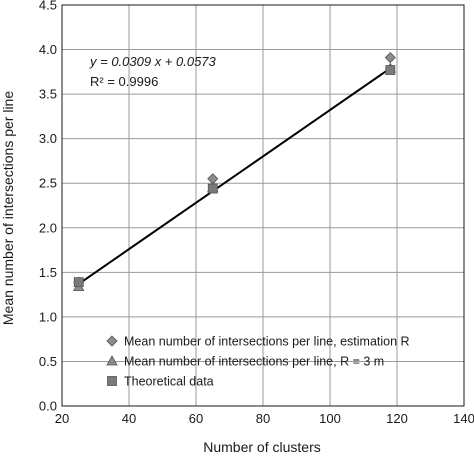  Describe the element at coordinates (397, 418) in the screenshot. I see `x-tick-label: 120` at that location.